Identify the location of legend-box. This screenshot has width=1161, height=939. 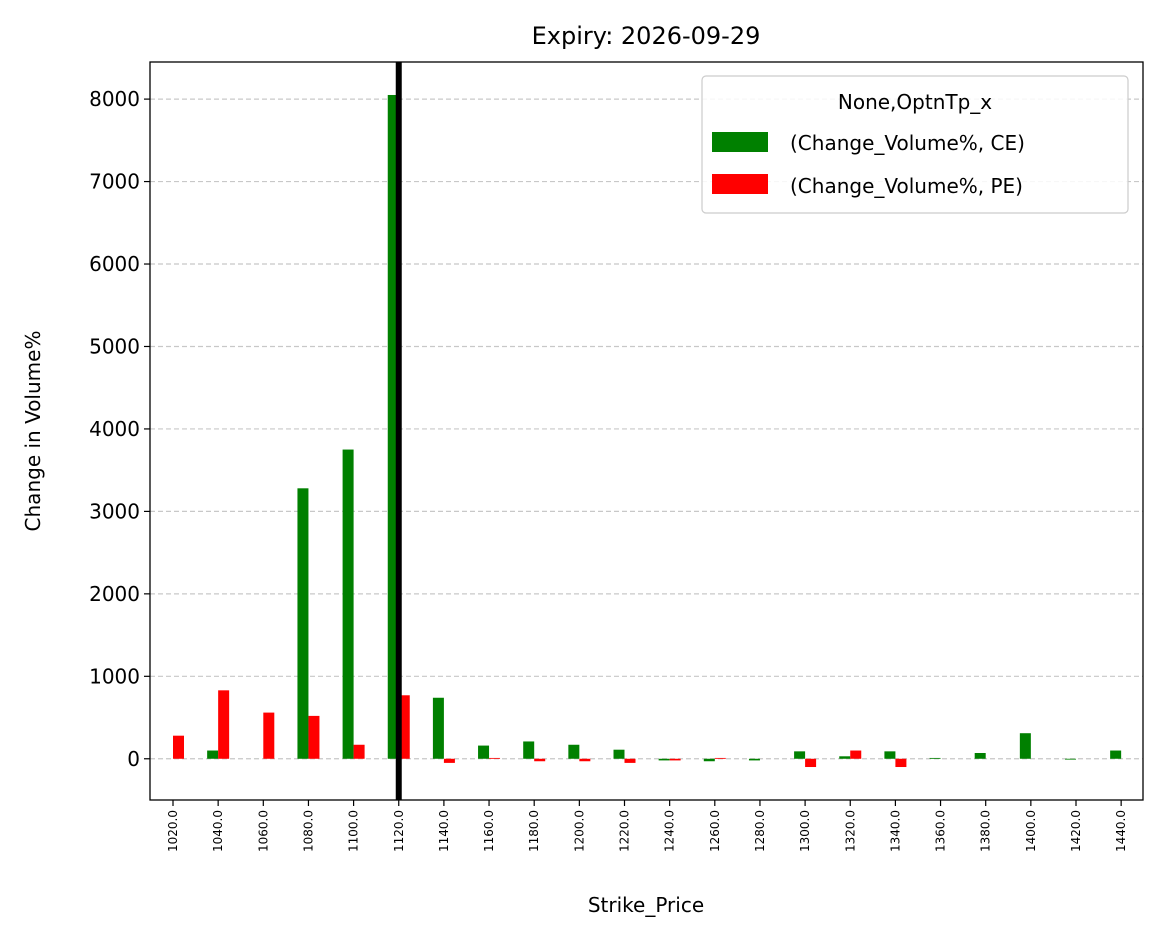
(915, 144).